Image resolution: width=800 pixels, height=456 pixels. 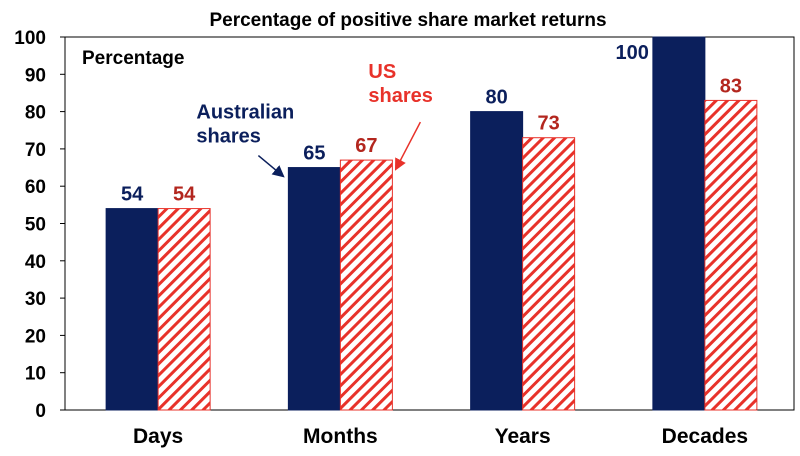 What do you see at coordinates (35, 262) in the screenshot?
I see `y-tick-label: 40` at bounding box center [35, 262].